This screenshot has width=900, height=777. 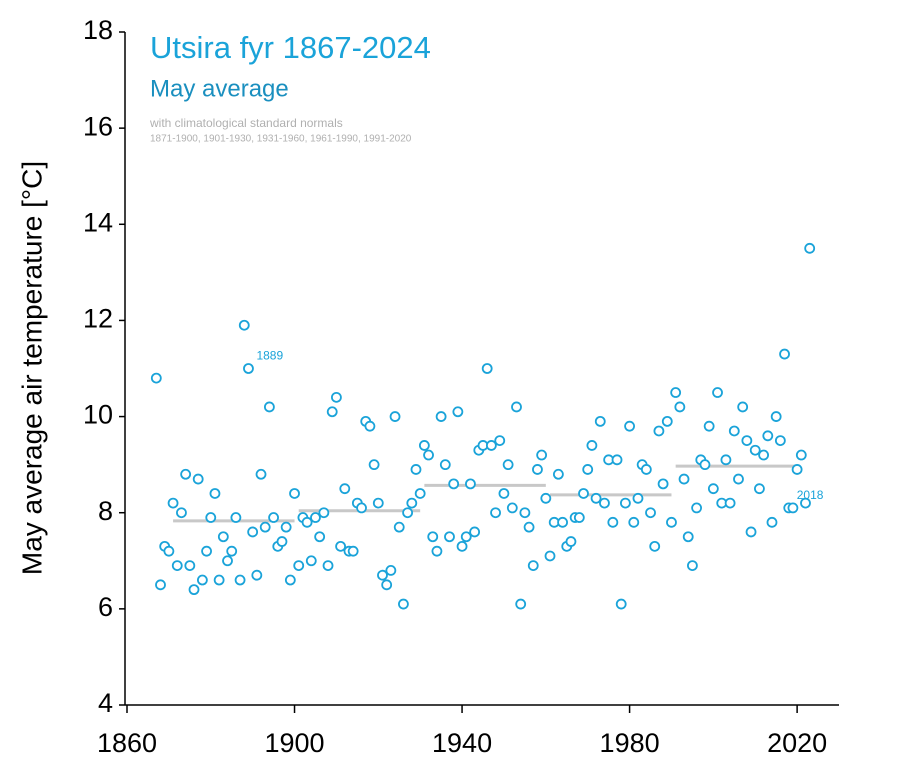 I want to click on chart-title: Utsira fyr 1867-2024, so click(x=290, y=47).